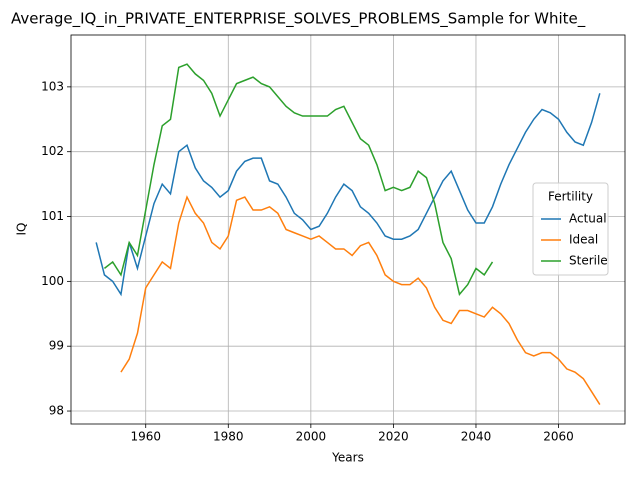  What do you see at coordinates (52, 86) in the screenshot?
I see `y-tick-label: 103` at bounding box center [52, 86].